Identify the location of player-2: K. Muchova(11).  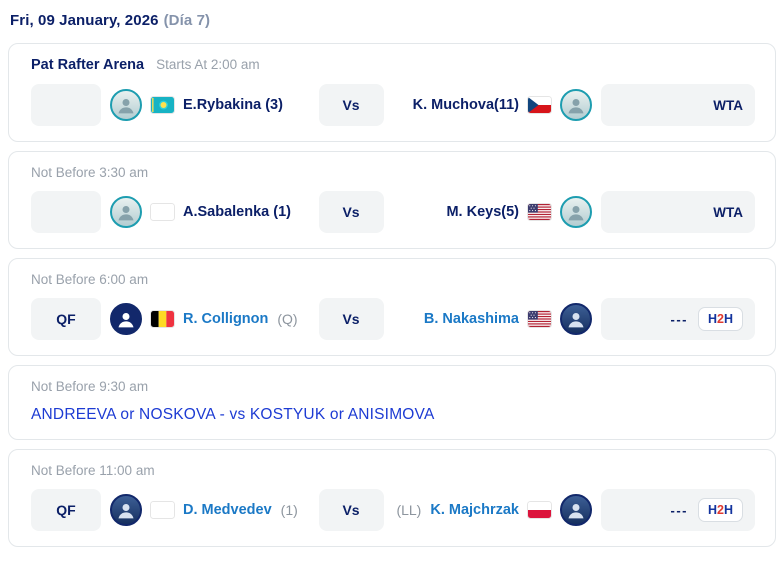
(493, 105).